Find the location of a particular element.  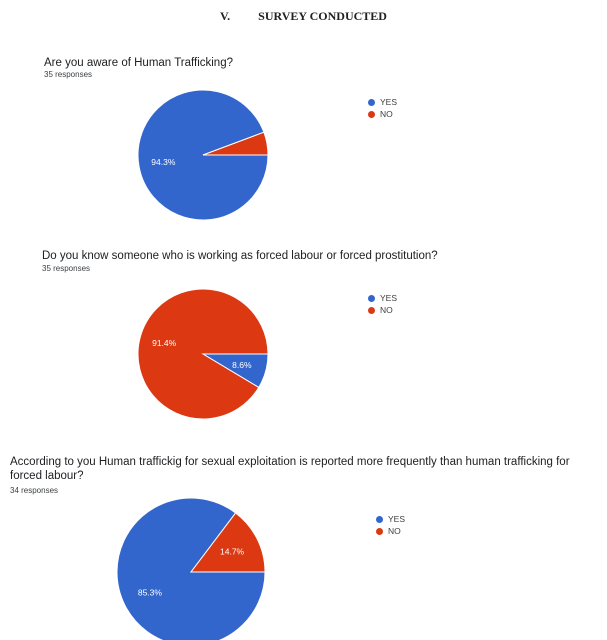

chart-1-label-yes: 94.3% is located at coordinates (163, 162).